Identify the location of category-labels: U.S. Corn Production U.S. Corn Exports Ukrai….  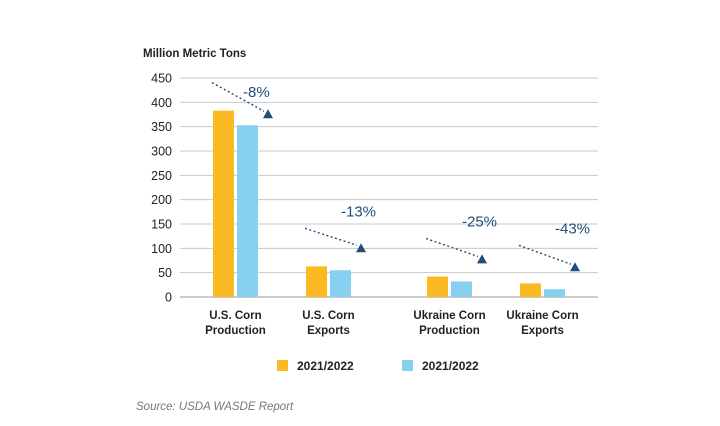
(391, 323).